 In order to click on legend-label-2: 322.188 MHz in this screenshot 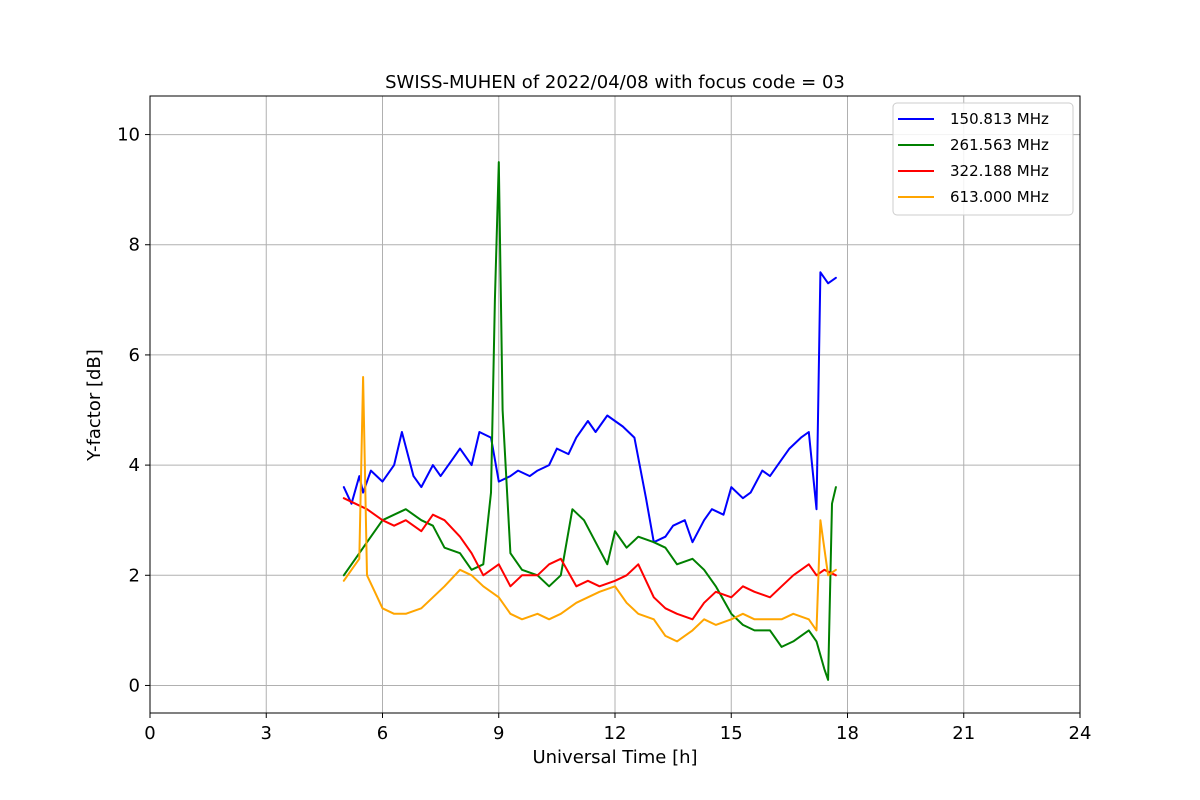, I will do `click(999, 171)`.